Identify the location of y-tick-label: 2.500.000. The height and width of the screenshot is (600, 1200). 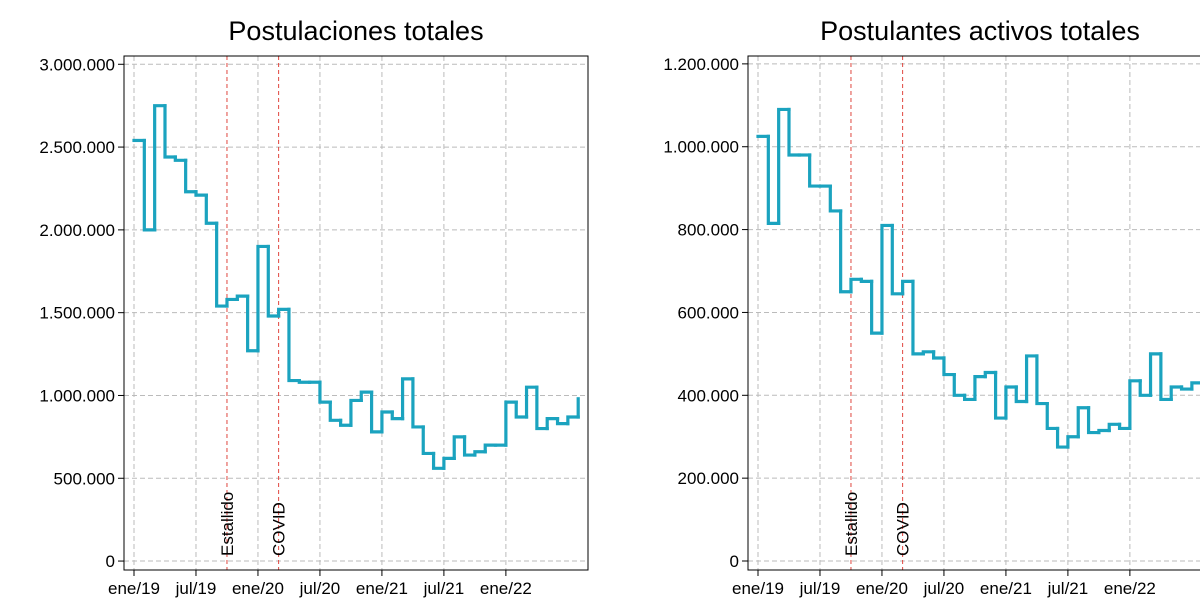
(77, 147).